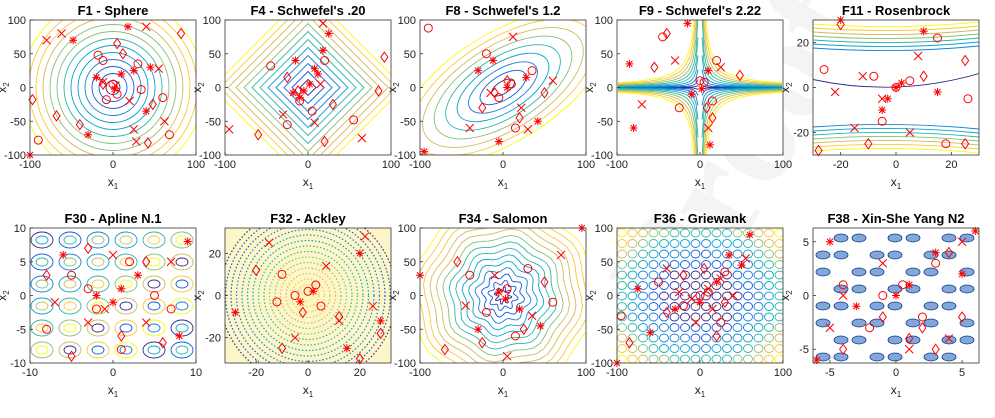 Image resolution: width=995 pixels, height=418 pixels. Describe the element at coordinates (113, 373) in the screenshot. I see `x-tick-label: 0` at that location.